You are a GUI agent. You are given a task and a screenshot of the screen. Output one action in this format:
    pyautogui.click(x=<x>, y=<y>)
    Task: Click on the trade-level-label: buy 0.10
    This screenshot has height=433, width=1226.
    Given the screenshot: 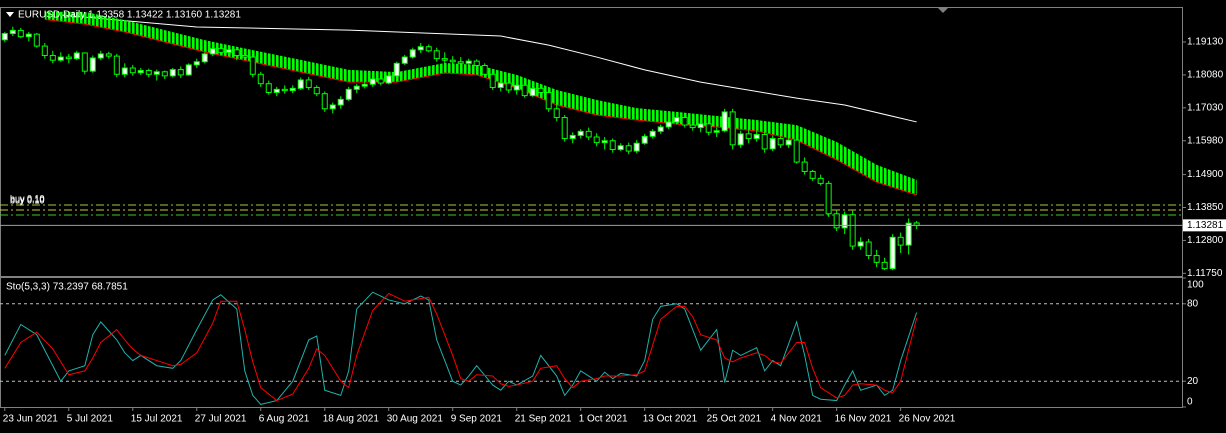 What is the action you would take?
    pyautogui.click(x=27, y=199)
    